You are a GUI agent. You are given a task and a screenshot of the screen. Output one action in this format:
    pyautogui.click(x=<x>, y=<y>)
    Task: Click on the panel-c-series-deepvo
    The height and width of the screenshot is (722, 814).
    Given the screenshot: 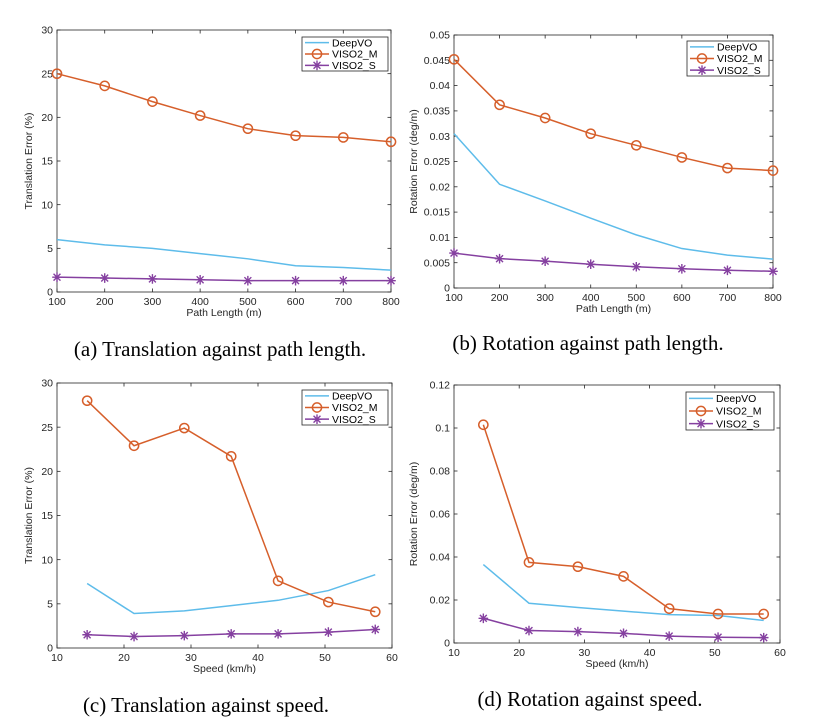 What is the action you would take?
    pyautogui.click(x=231, y=594)
    